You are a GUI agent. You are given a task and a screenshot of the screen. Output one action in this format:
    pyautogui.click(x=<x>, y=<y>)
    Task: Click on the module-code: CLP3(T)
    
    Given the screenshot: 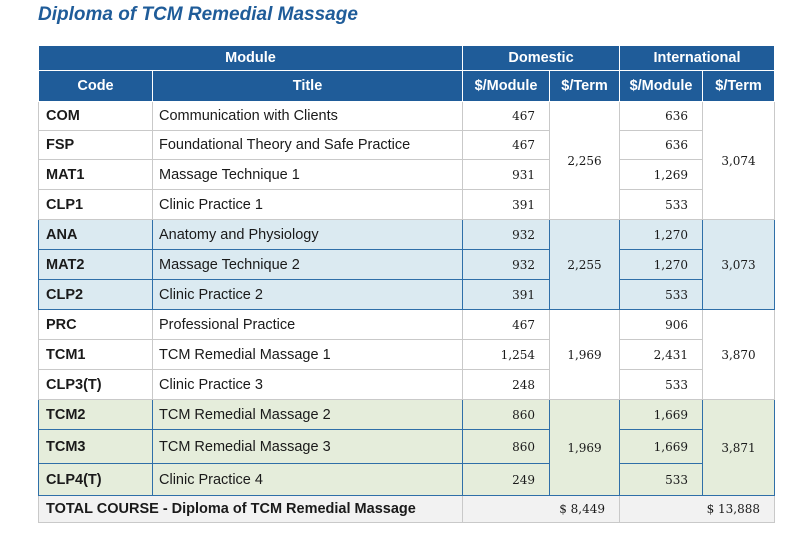 What is the action you would take?
    pyautogui.click(x=95, y=384)
    